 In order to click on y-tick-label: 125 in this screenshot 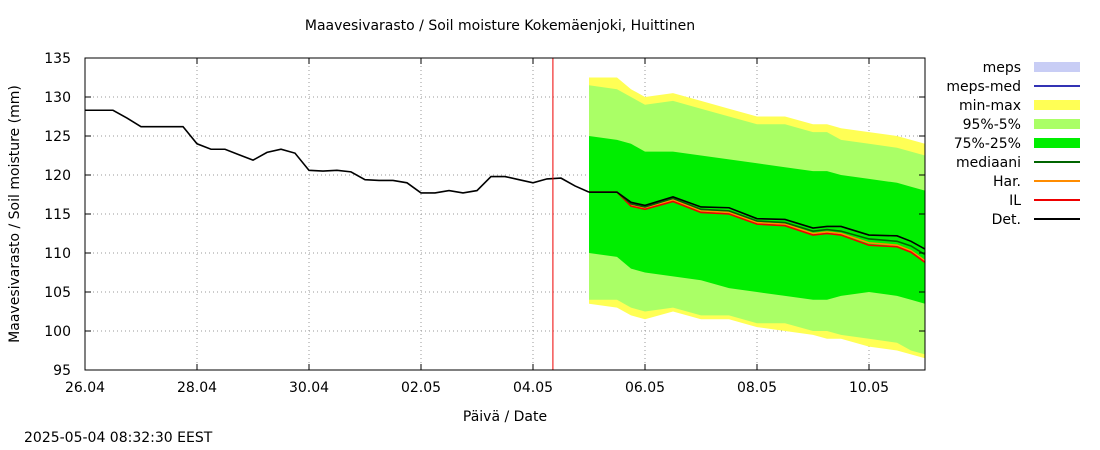, I will do `click(57, 137)`.